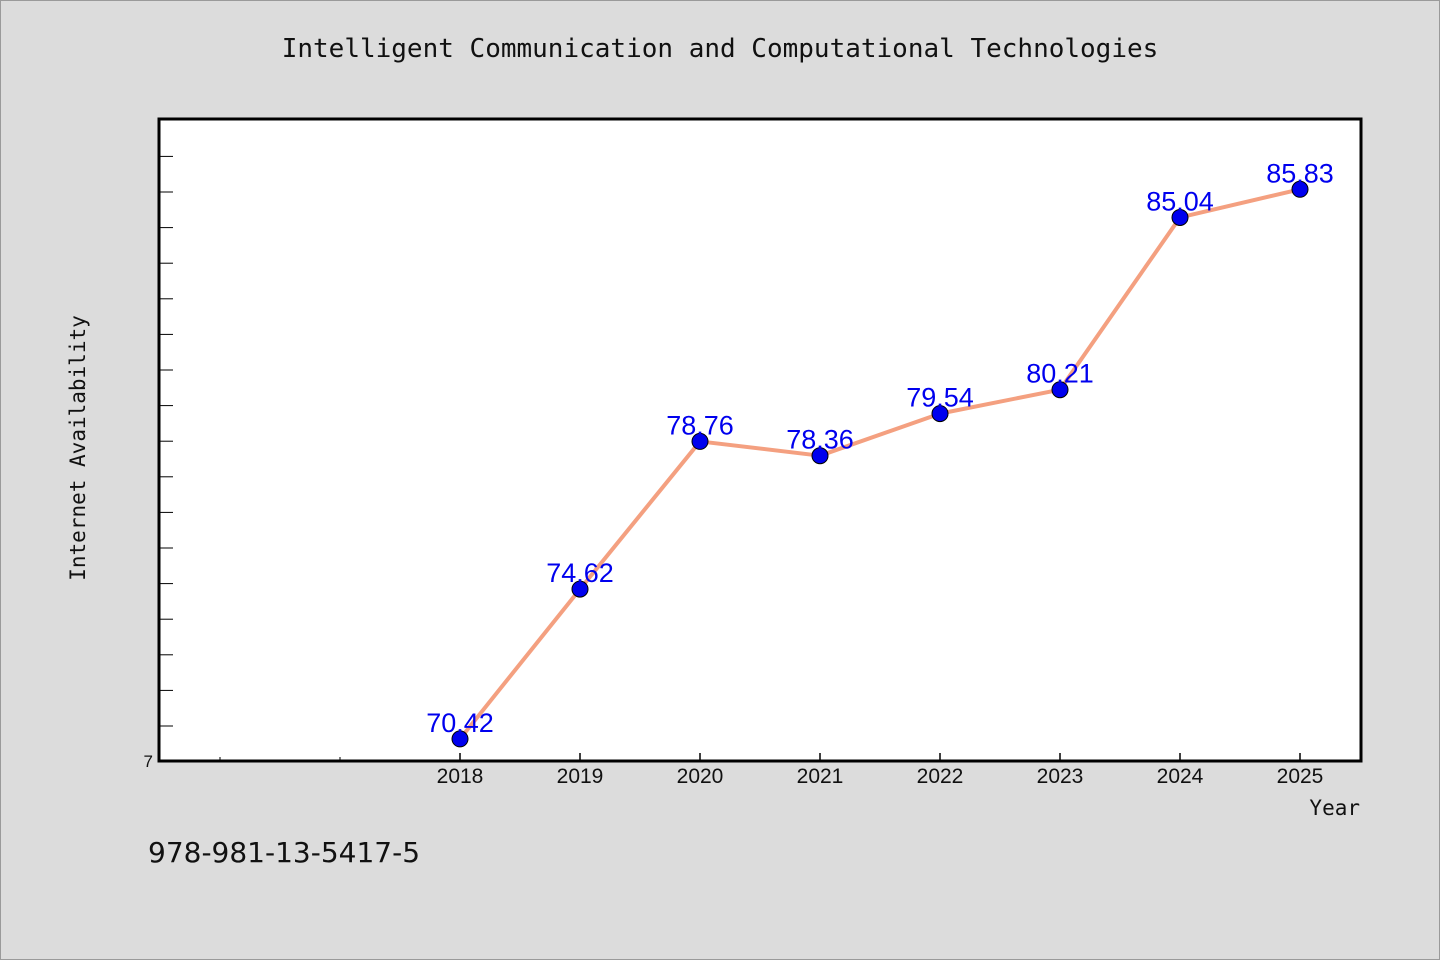  What do you see at coordinates (1300, 776) in the screenshot?
I see `x-tick-label: 2025` at bounding box center [1300, 776].